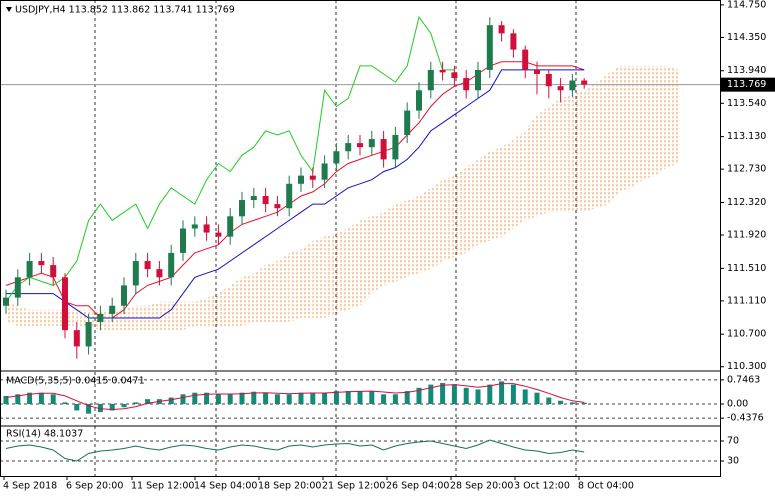 This screenshot has height=497, width=775. I want to click on y-tick-label: 111.110, so click(746, 300).